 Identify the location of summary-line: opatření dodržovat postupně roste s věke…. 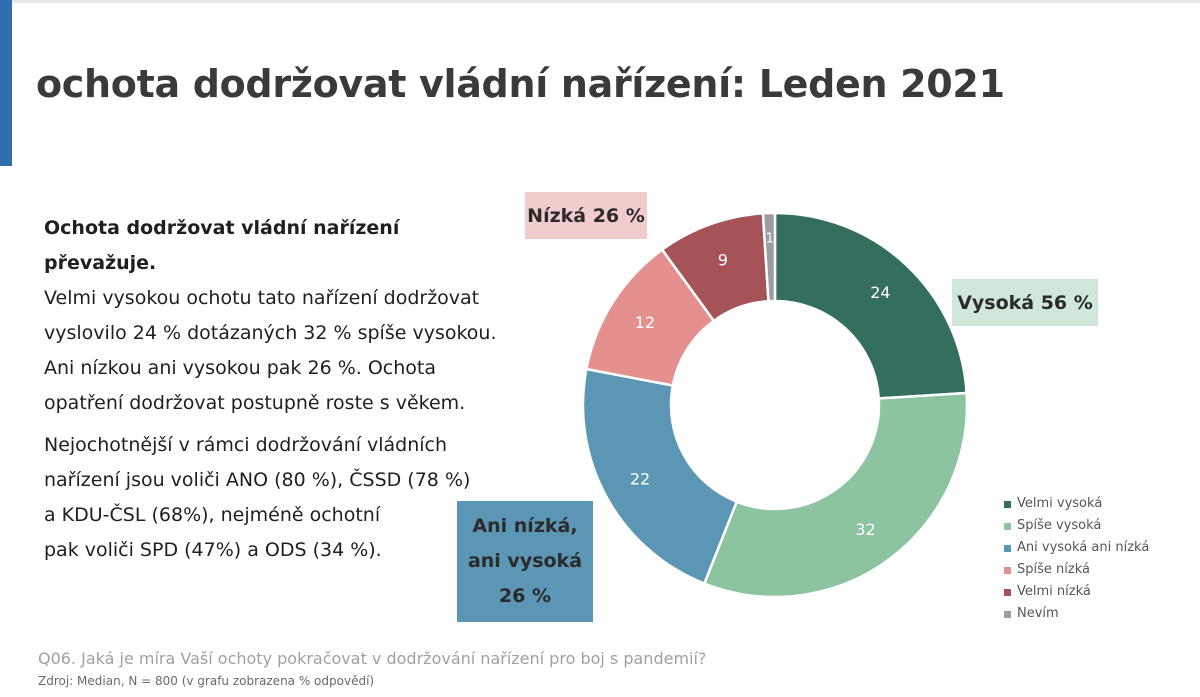
(255, 403).